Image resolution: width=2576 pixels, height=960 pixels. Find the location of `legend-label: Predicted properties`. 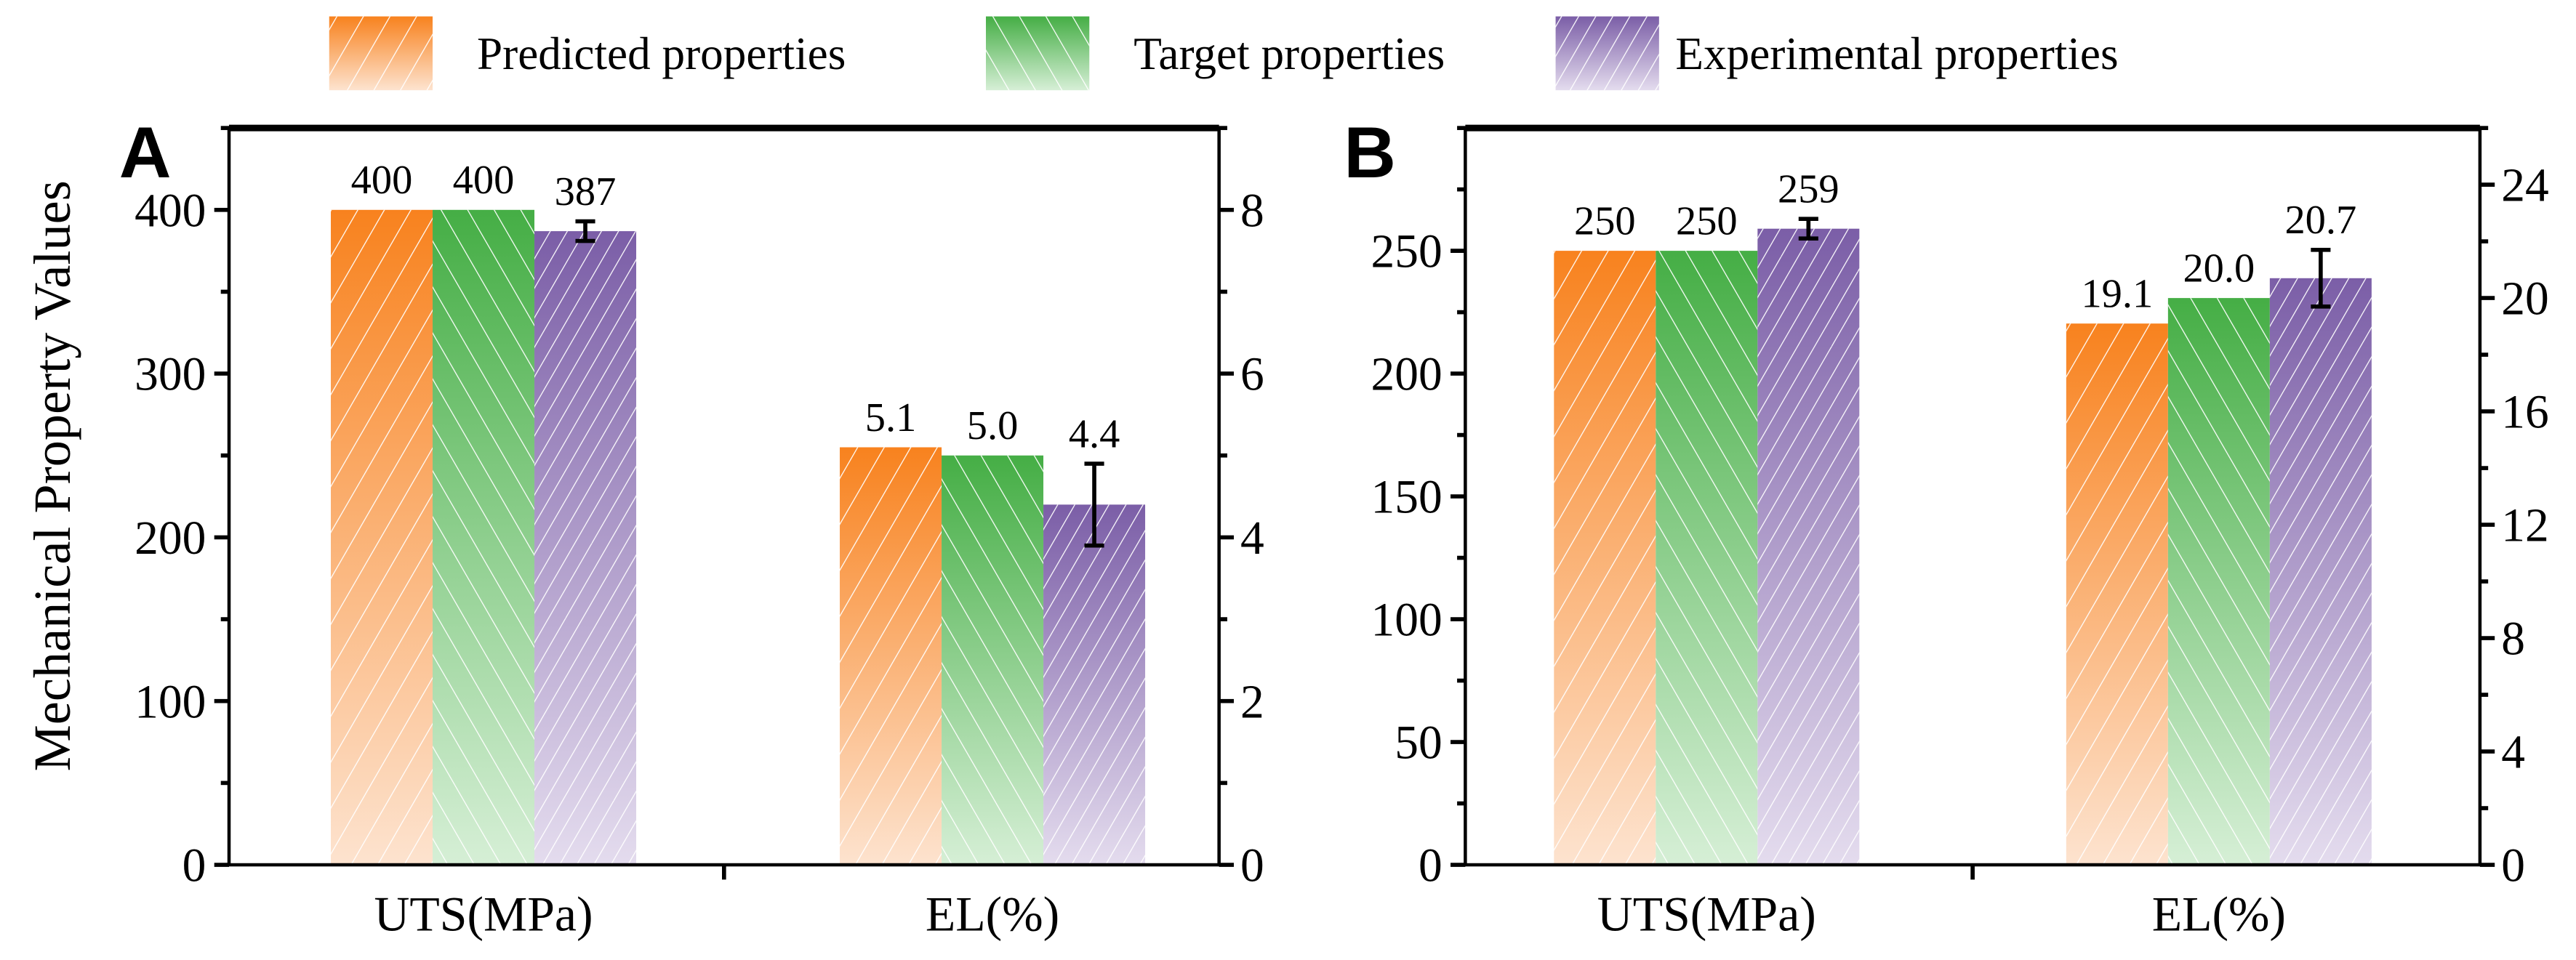

legend-label: Predicted properties is located at coordinates (662, 53).